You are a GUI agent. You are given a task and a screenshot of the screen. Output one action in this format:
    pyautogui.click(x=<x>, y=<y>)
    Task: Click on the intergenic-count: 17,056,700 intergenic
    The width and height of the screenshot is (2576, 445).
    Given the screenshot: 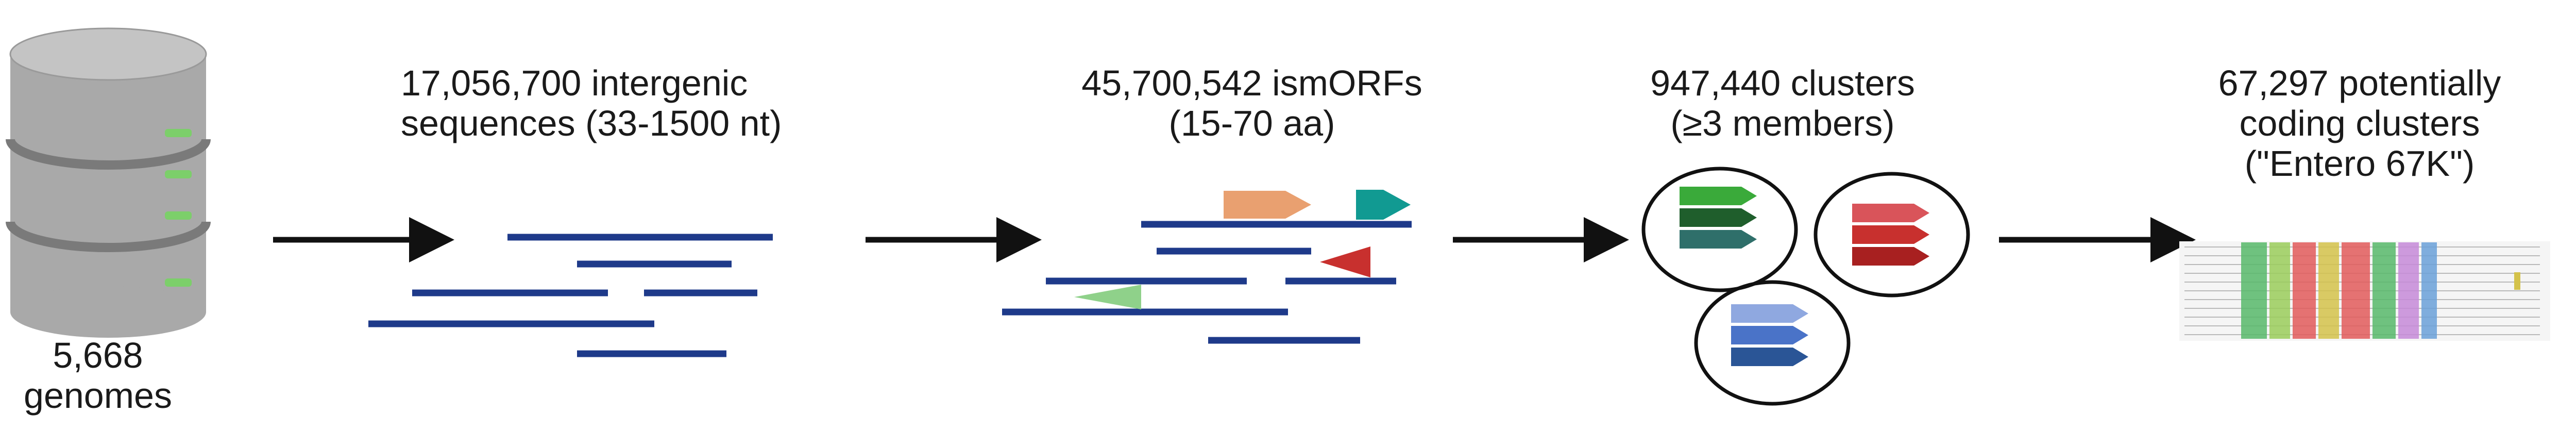 What is the action you would take?
    pyautogui.click(x=574, y=83)
    